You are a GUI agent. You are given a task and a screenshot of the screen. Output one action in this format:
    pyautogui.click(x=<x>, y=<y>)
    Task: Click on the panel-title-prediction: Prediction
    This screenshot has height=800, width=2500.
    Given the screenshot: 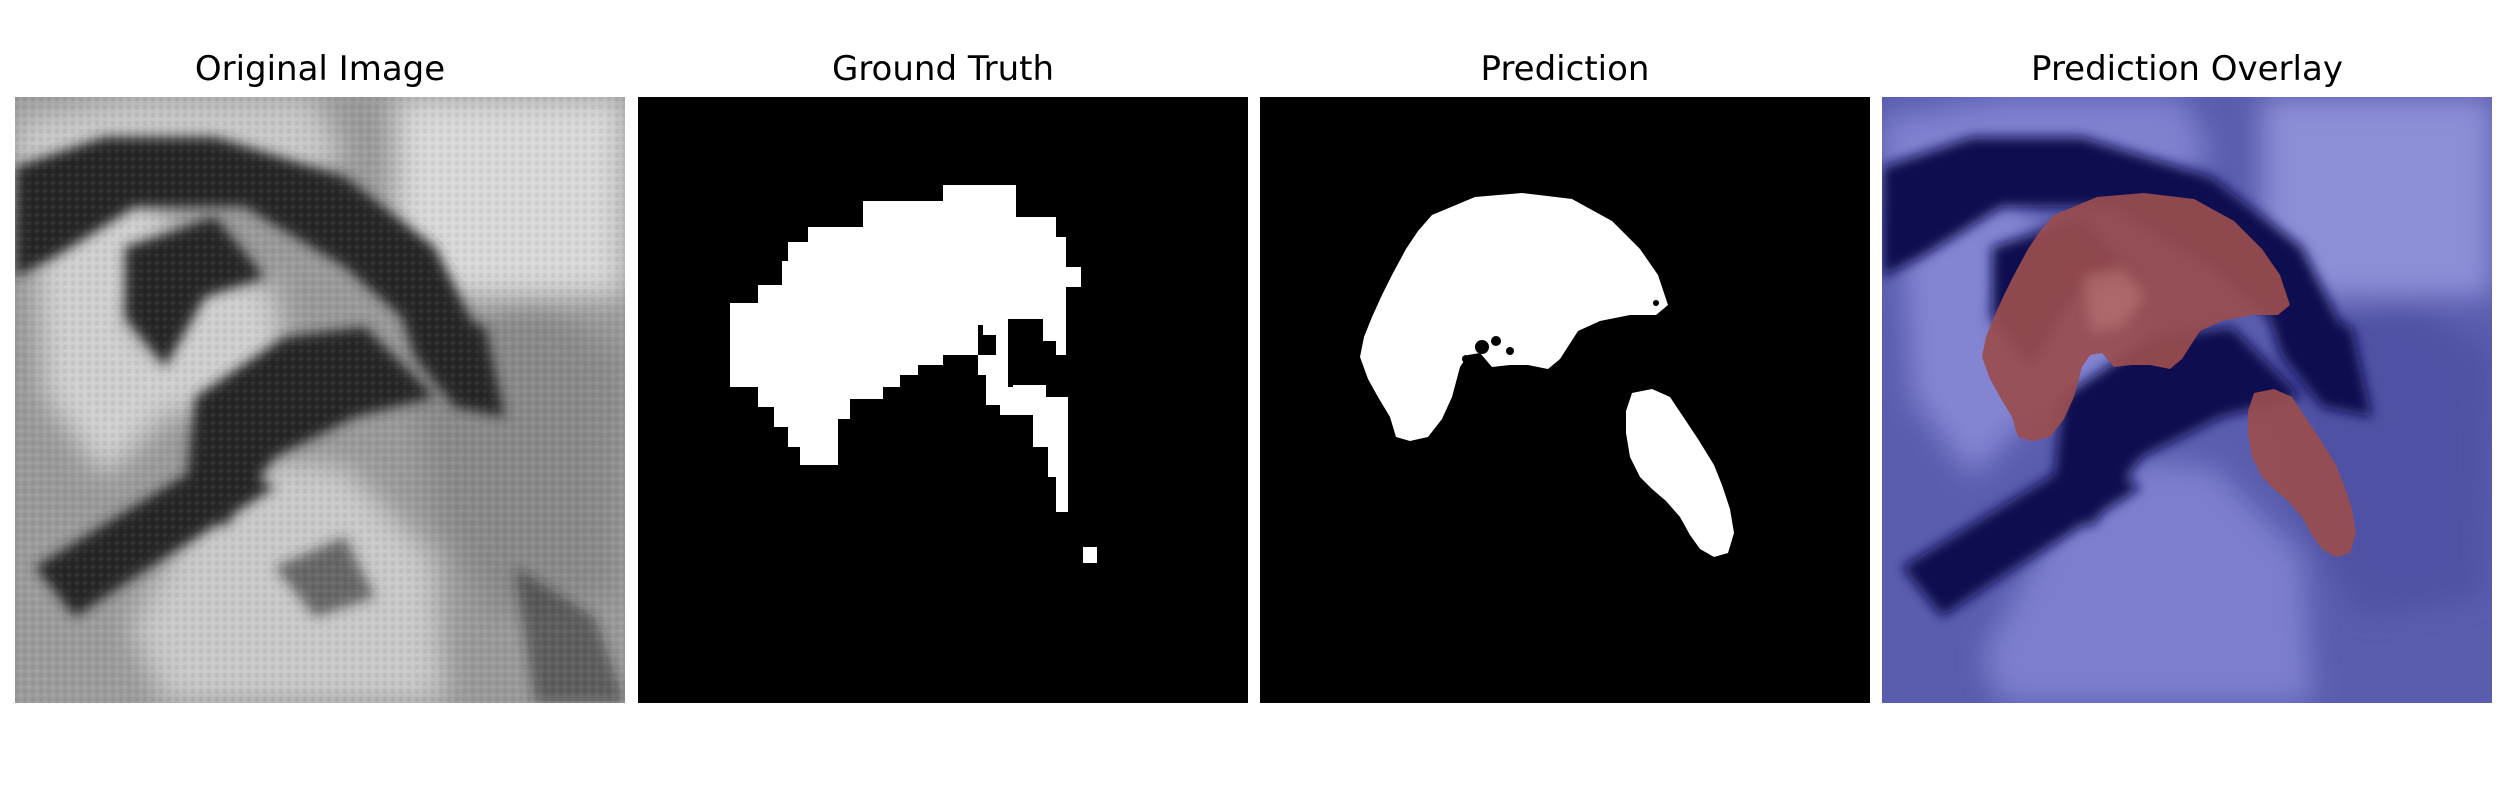 What is the action you would take?
    pyautogui.click(x=1565, y=69)
    